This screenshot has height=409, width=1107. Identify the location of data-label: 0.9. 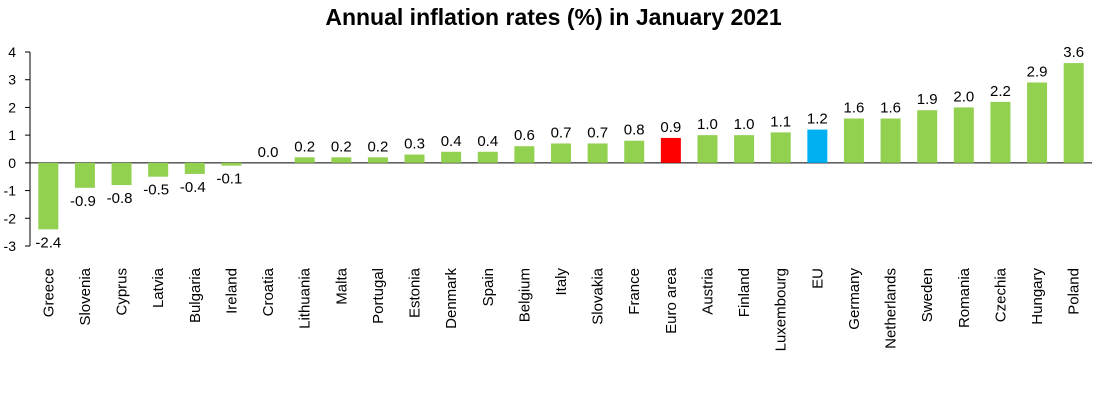
(670, 127).